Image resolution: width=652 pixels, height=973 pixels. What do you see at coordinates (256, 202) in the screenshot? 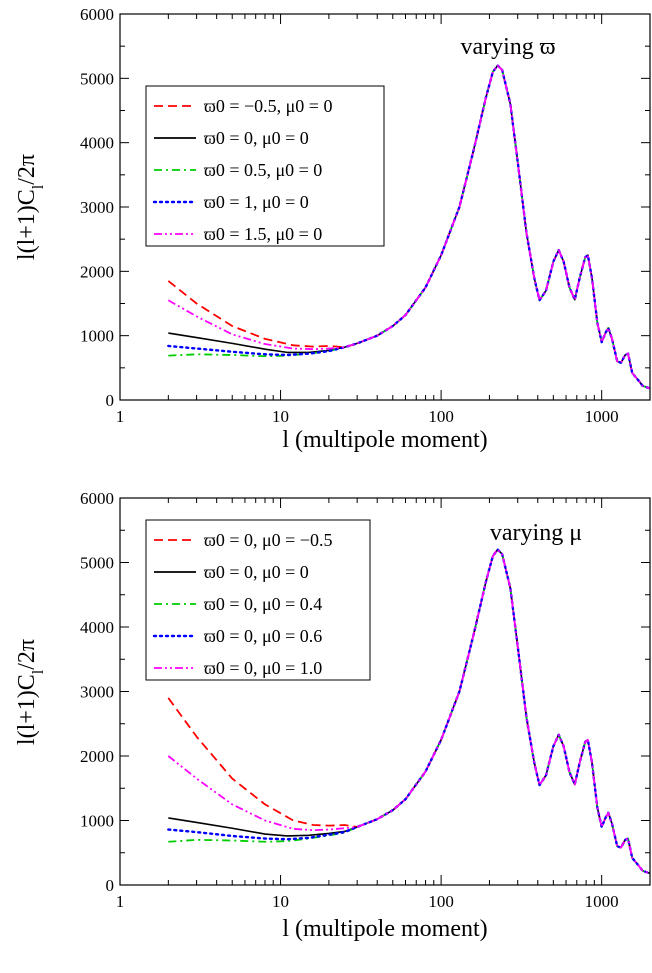
I see `legend-label-4: ϖ0 = 1, μ0 = 0` at bounding box center [256, 202].